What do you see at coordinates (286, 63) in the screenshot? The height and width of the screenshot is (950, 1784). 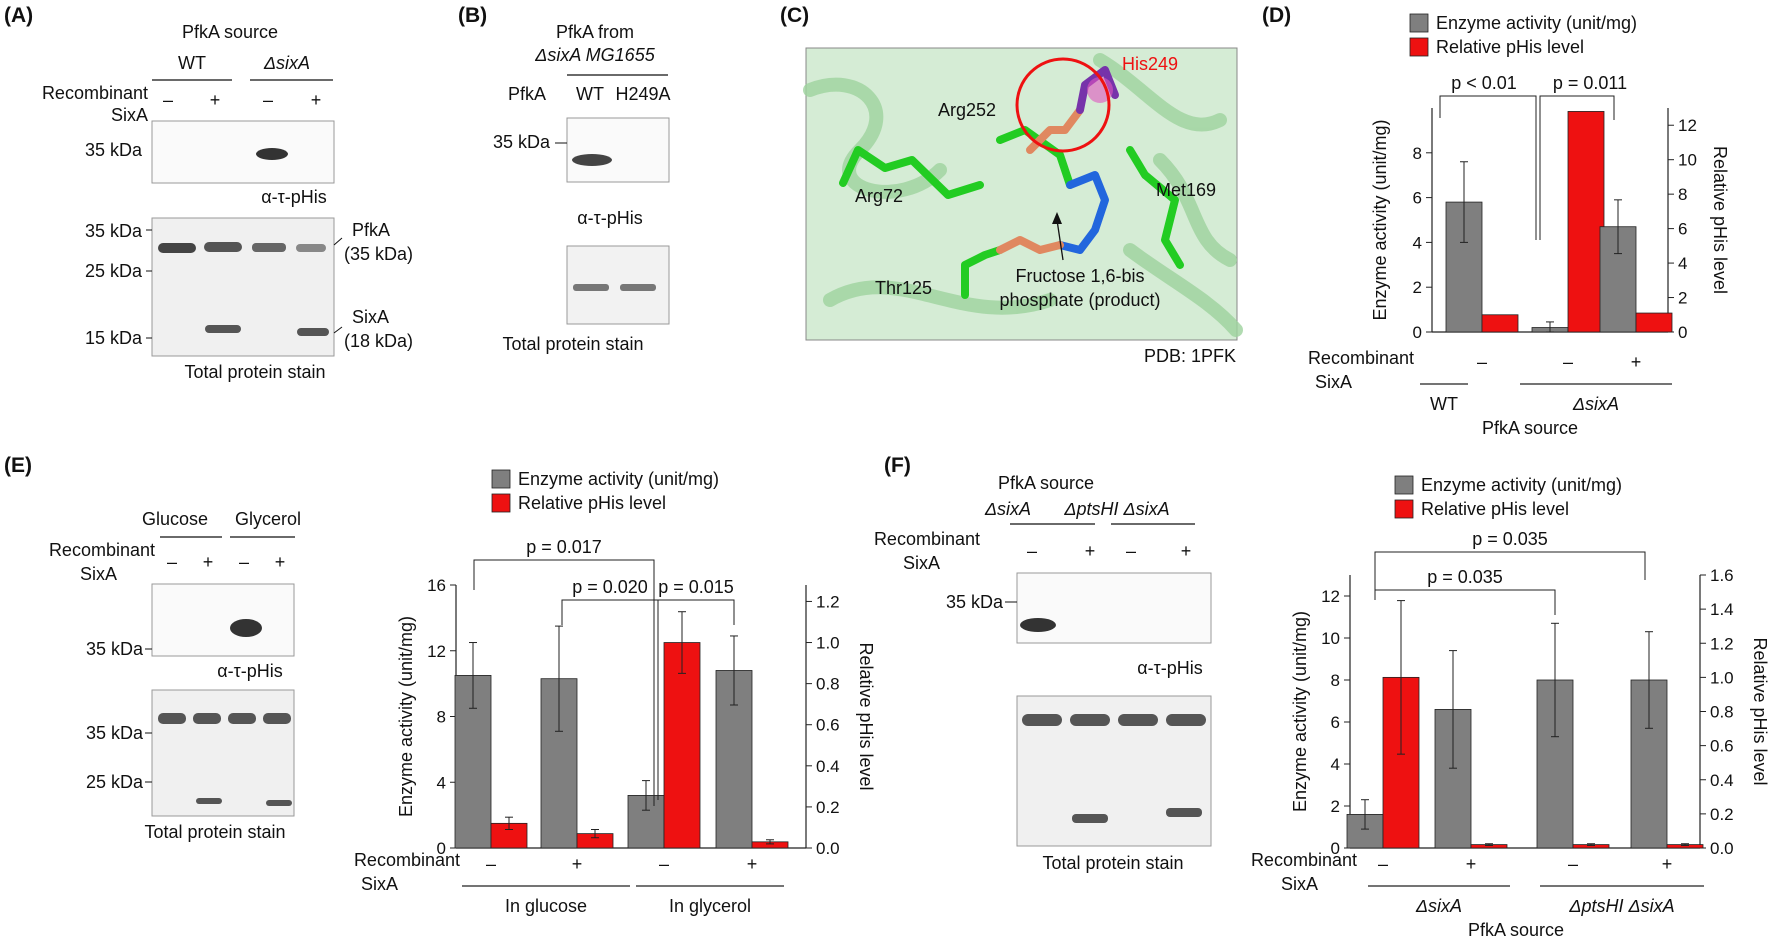 I see `panel-a-delta-sixa: ΔsixA` at bounding box center [286, 63].